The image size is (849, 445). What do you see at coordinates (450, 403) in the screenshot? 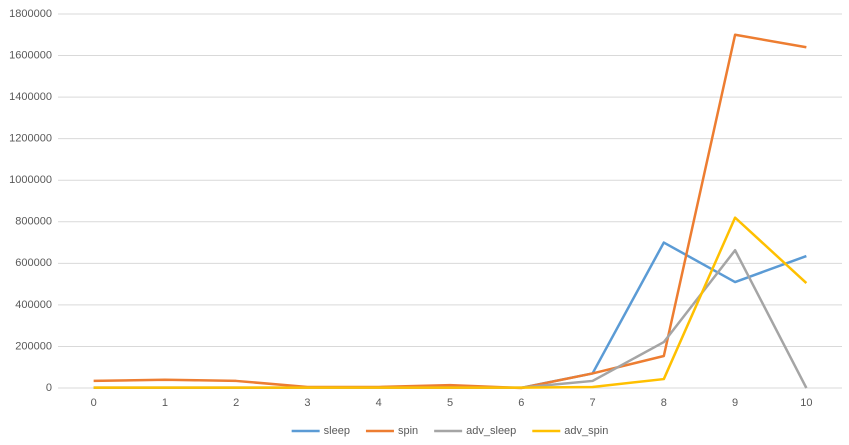
I see `x-tick-label: 5` at bounding box center [450, 403].